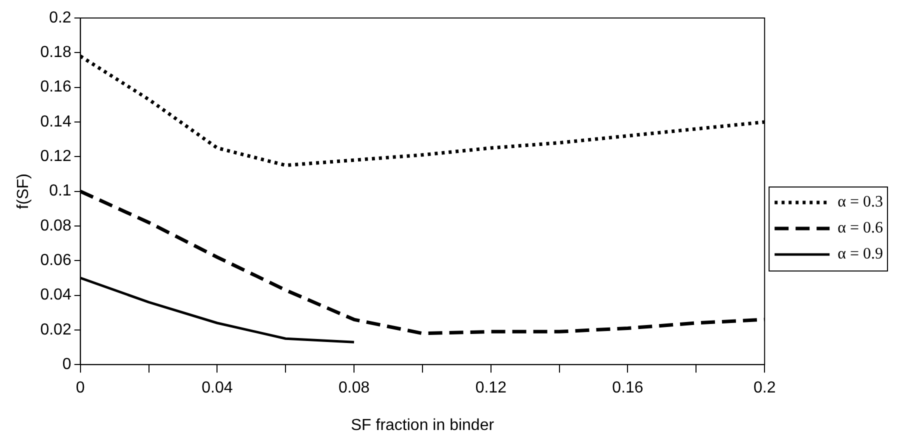 This screenshot has width=897, height=445. What do you see at coordinates (860, 202) in the screenshot?
I see `legend-label: α = 0.3` at bounding box center [860, 202].